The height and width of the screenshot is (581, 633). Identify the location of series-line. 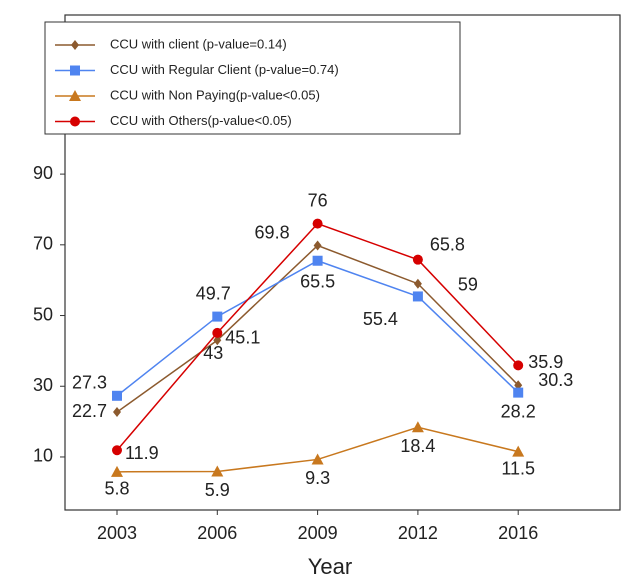
(317, 449).